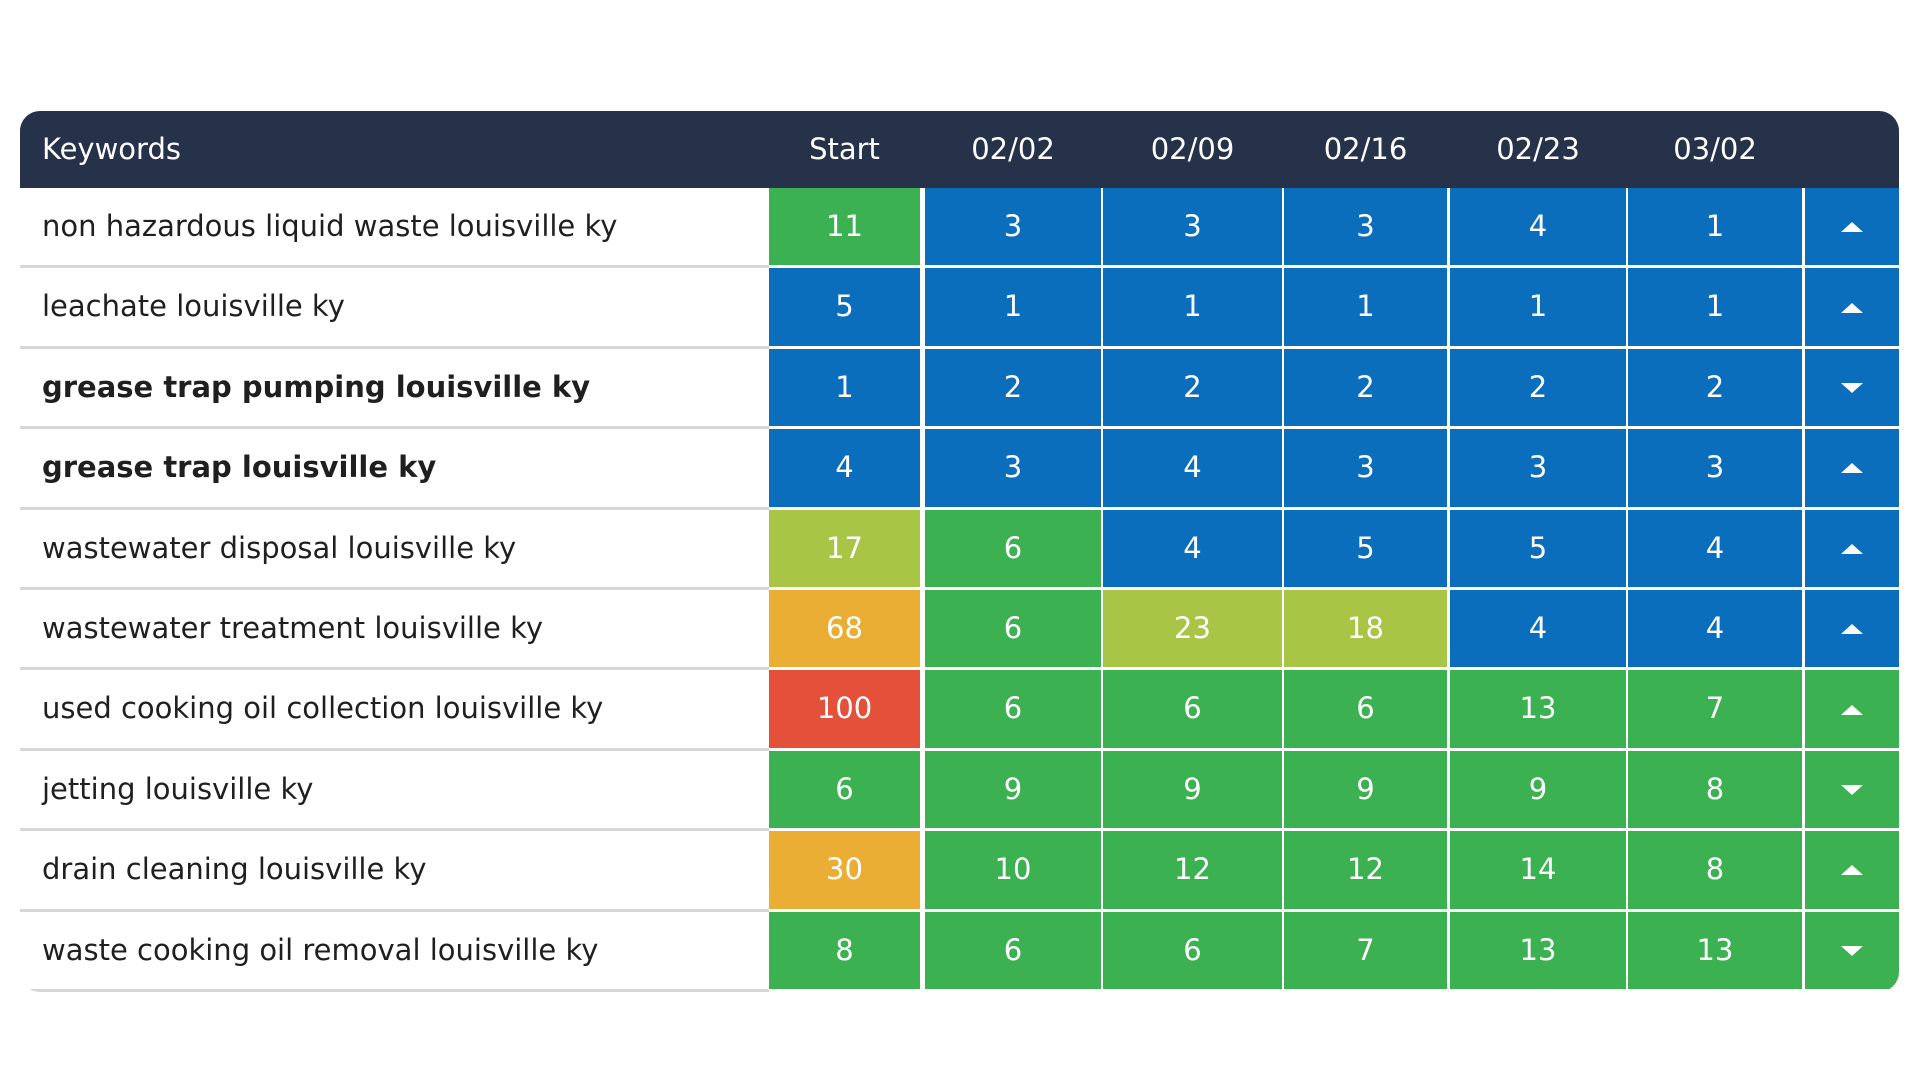 The height and width of the screenshot is (1080, 1920). Describe the element at coordinates (394, 228) in the screenshot. I see `keyword: non hazardous liquid waste louisville ky` at that location.